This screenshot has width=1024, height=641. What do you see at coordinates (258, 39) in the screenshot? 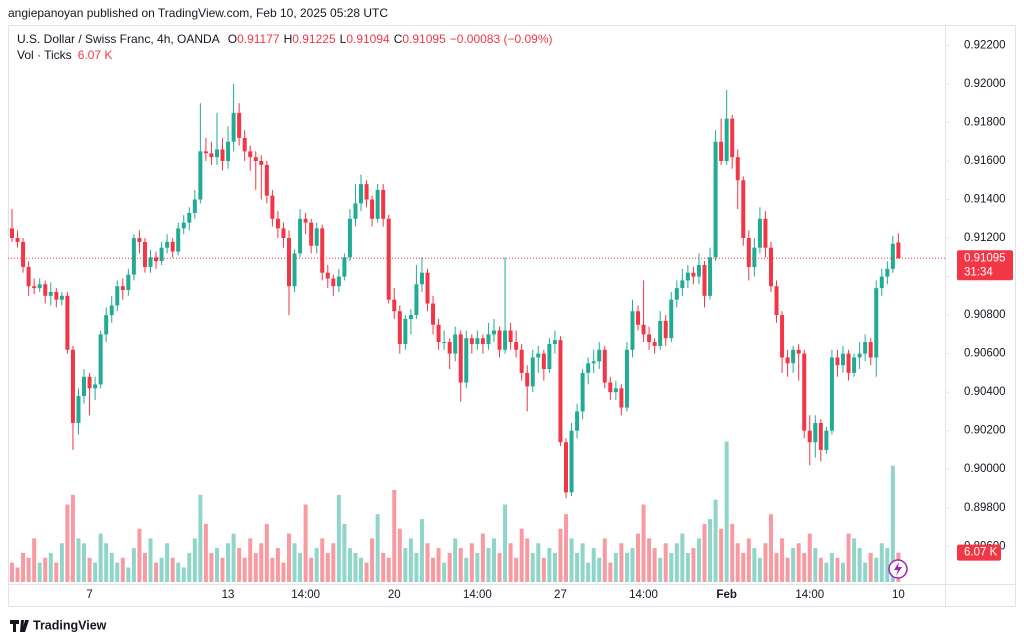
I see `legend-value: 0.91177` at bounding box center [258, 39].